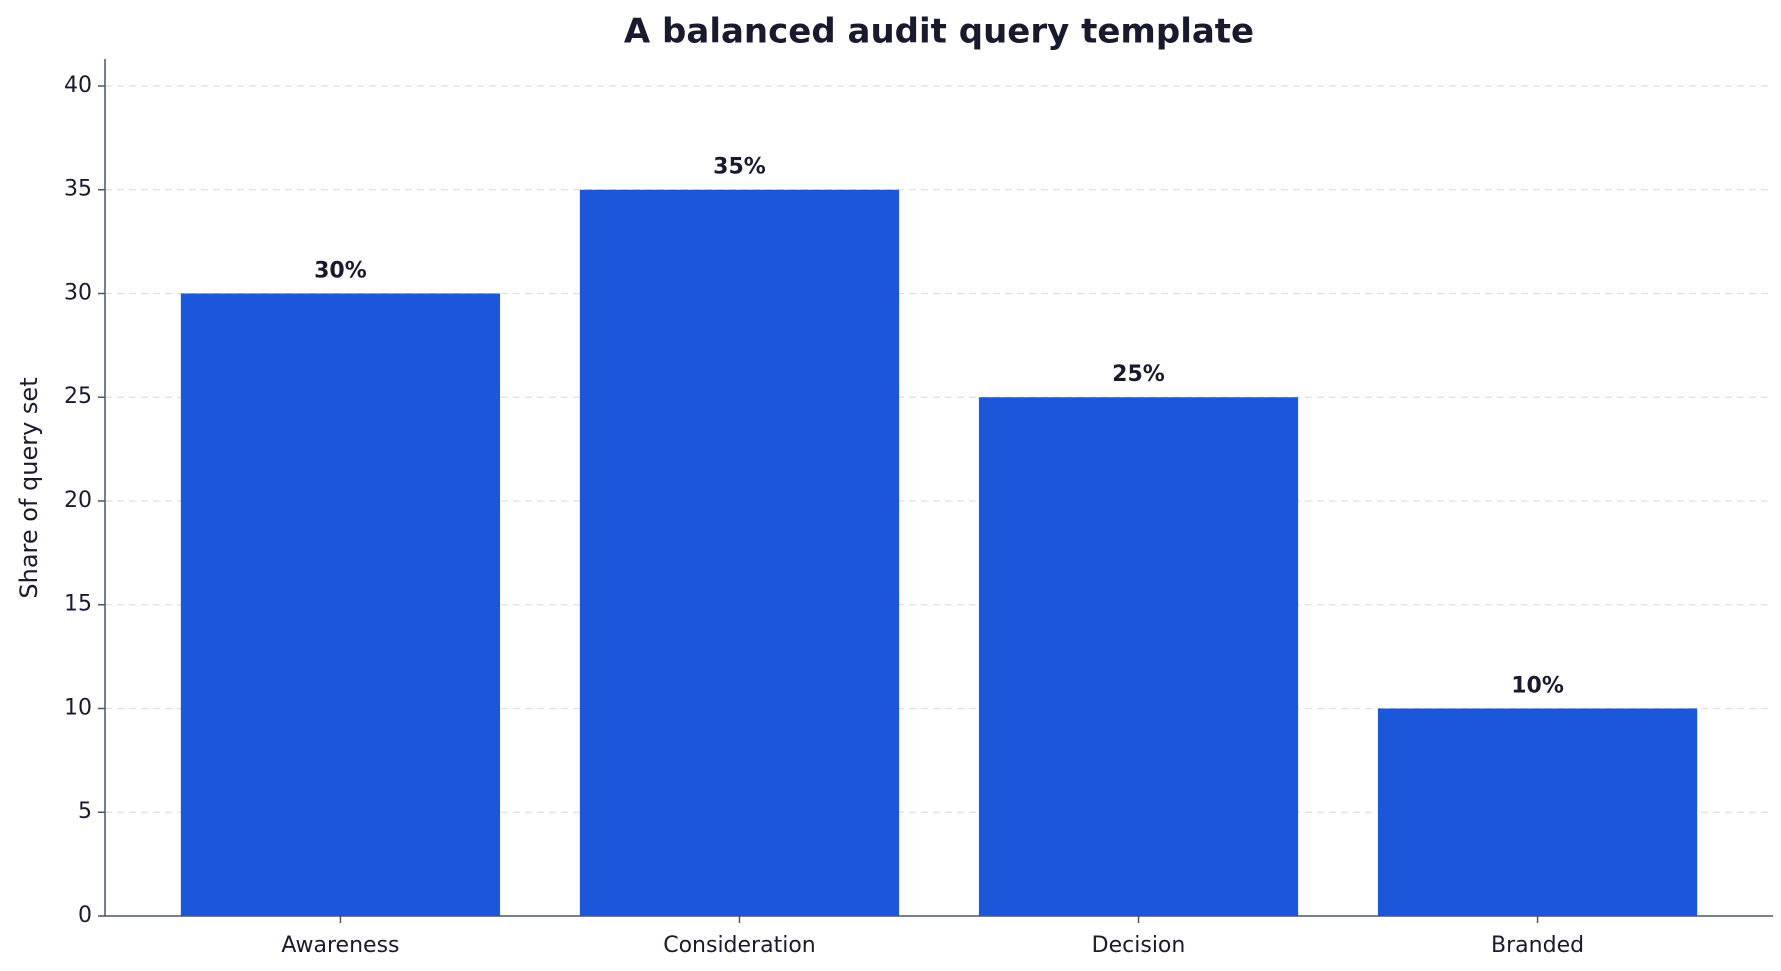  Describe the element at coordinates (1537, 685) in the screenshot. I see `value-label: 10%` at that location.